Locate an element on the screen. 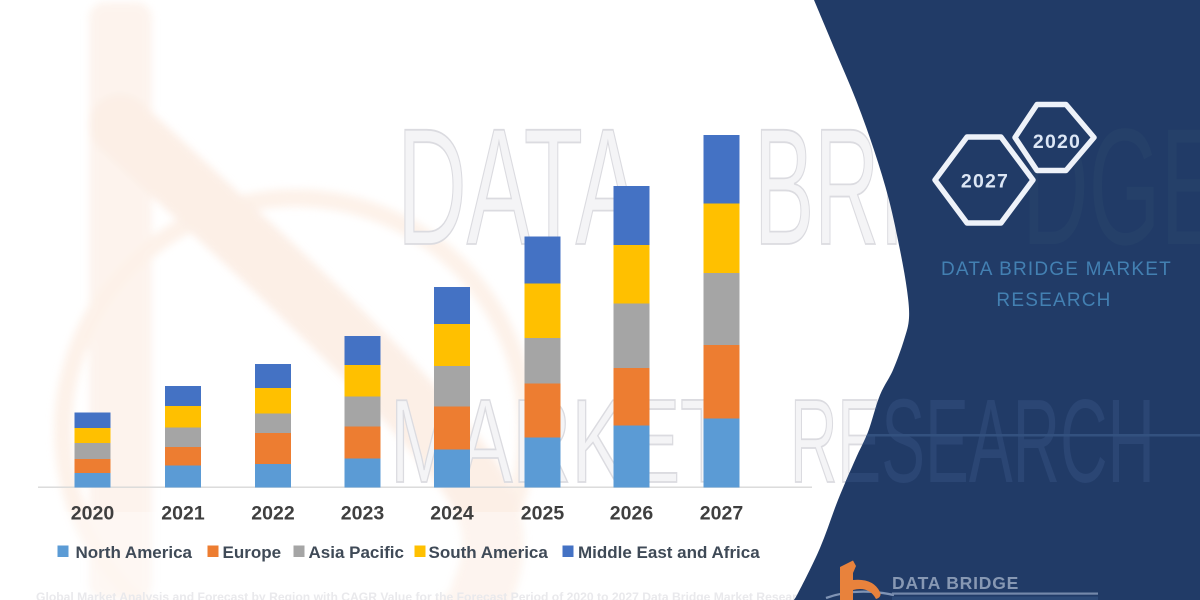 The height and width of the screenshot is (600, 1200). svg-text: DATA BRIDGE MARKET is located at coordinates (1056, 269).